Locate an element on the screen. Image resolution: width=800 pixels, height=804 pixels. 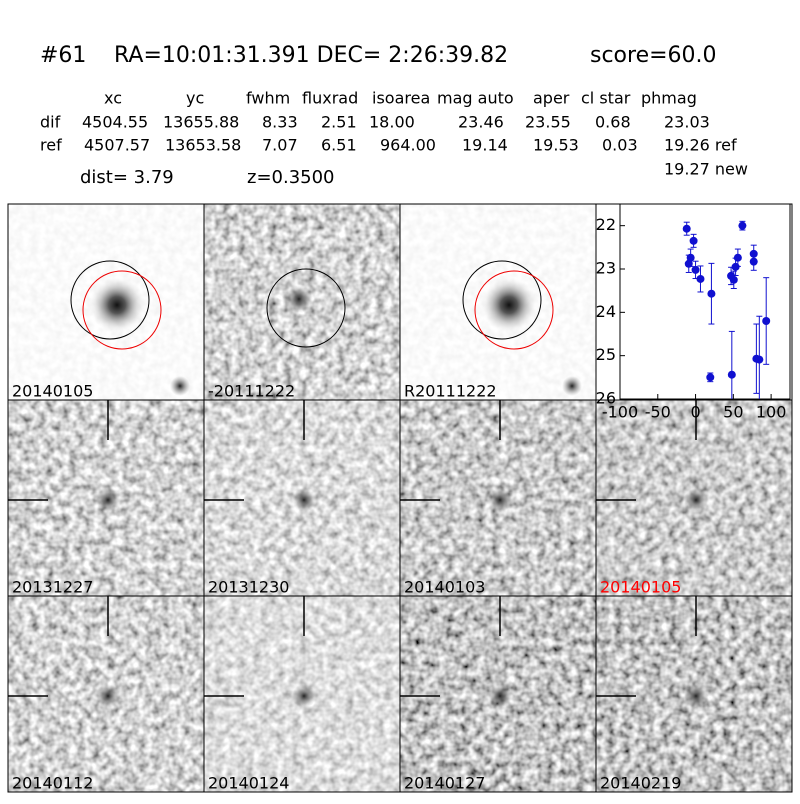
row-label: dif is located at coordinates (50, 122).